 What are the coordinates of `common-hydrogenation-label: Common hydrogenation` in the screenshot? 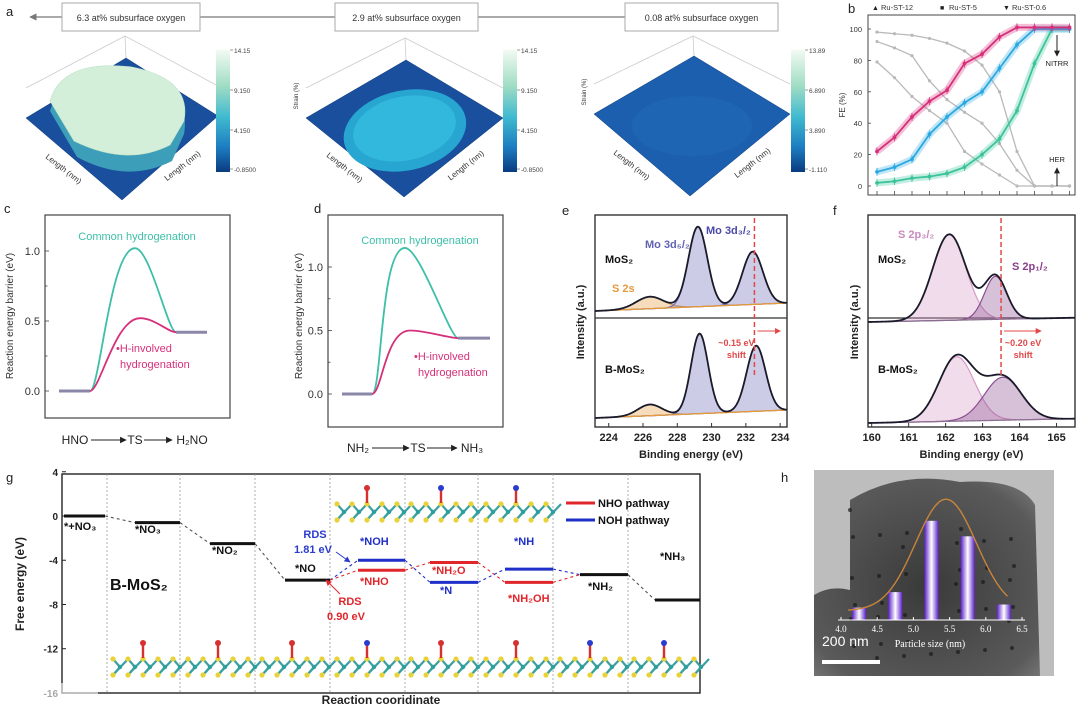 It's located at (136, 237).